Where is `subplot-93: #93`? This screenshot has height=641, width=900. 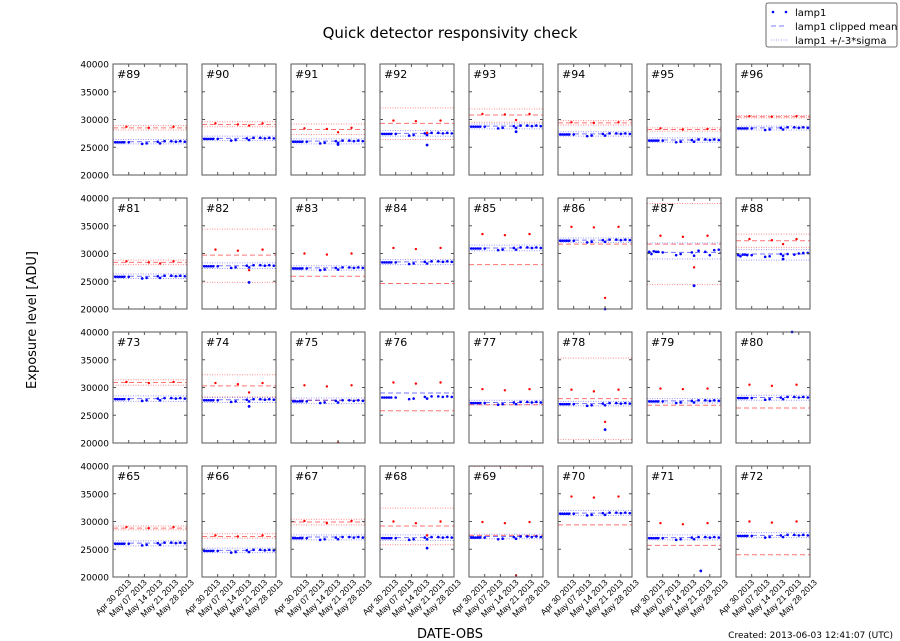 subplot-93: #93 is located at coordinates (506, 119).